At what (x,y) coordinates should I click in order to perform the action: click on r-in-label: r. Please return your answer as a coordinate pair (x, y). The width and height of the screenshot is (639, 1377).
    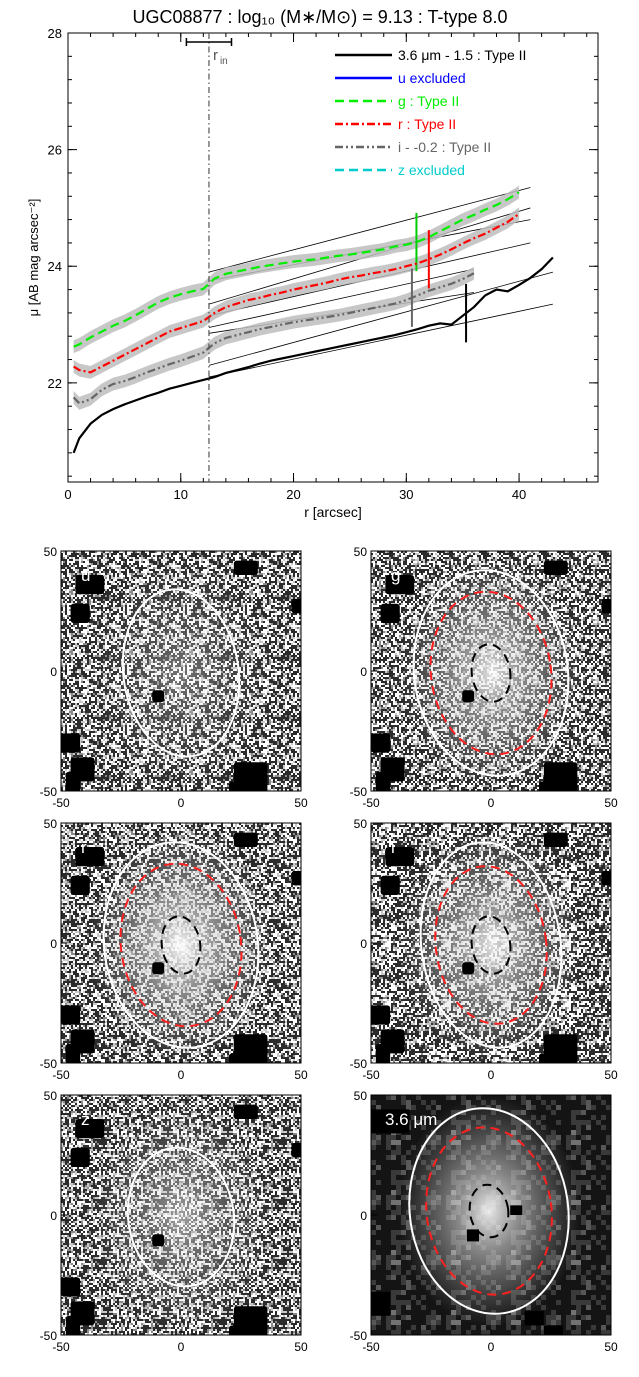
    Looking at the image, I should click on (215, 55).